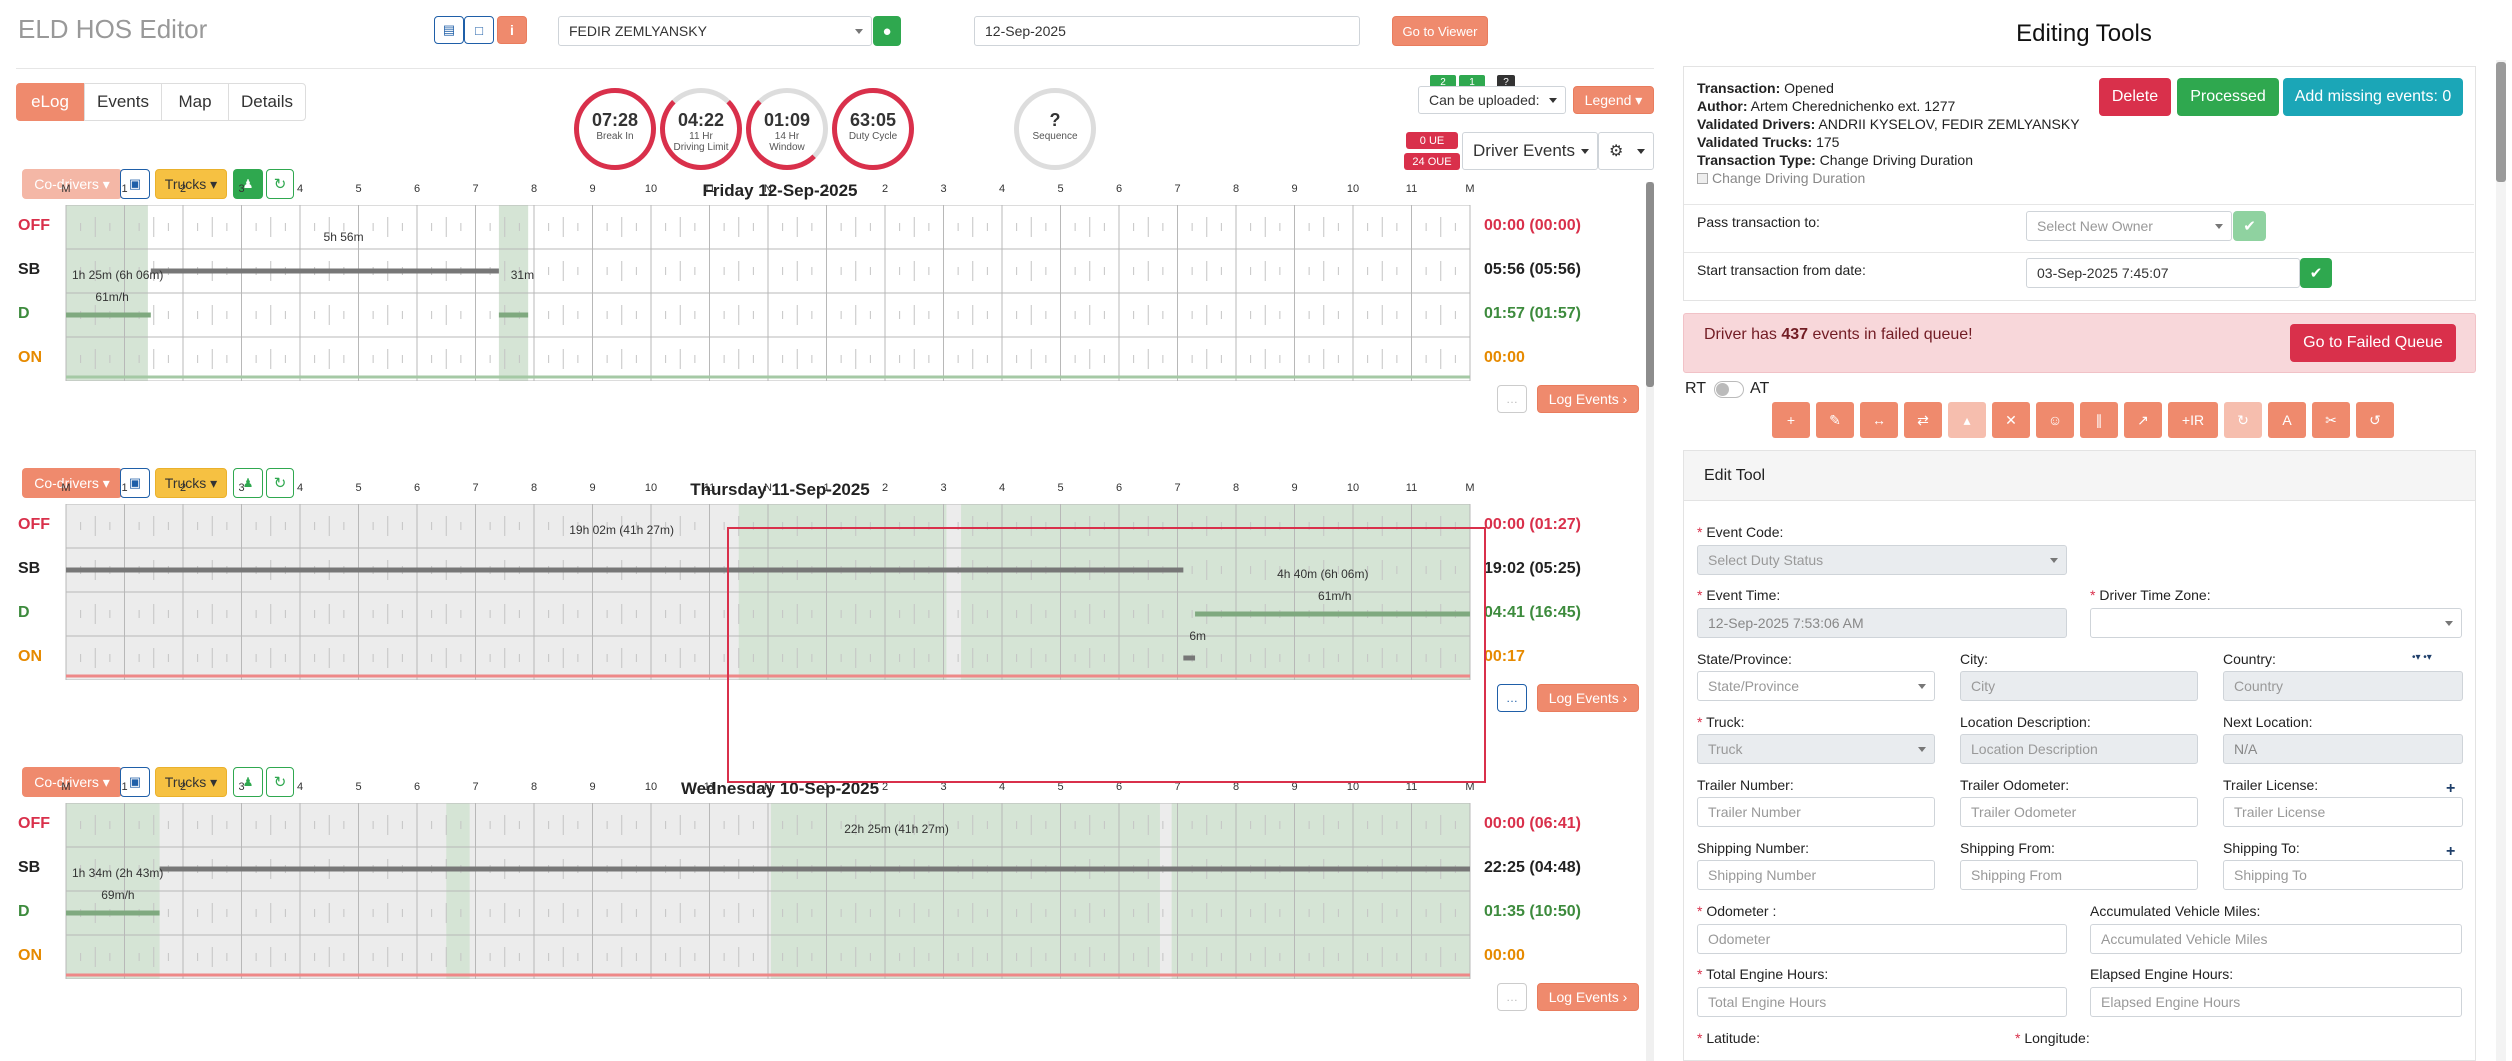 This screenshot has height=1061, width=2512. I want to click on date-input: 12-Sep-2025, so click(1167, 31).